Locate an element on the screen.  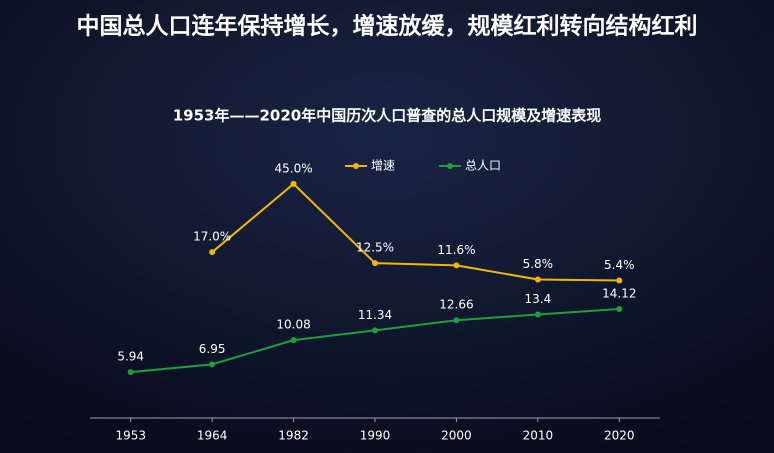
data-label: 5.4% is located at coordinates (619, 265).